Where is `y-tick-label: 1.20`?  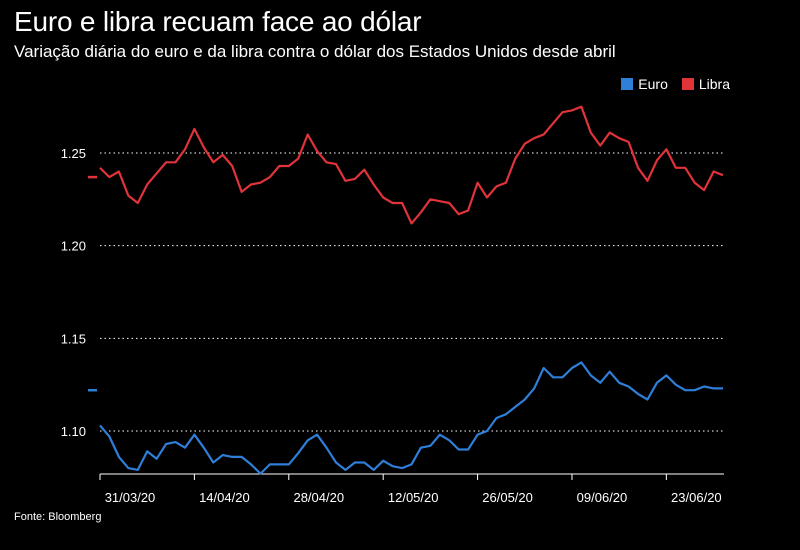
y-tick-label: 1.20 is located at coordinates (73, 246).